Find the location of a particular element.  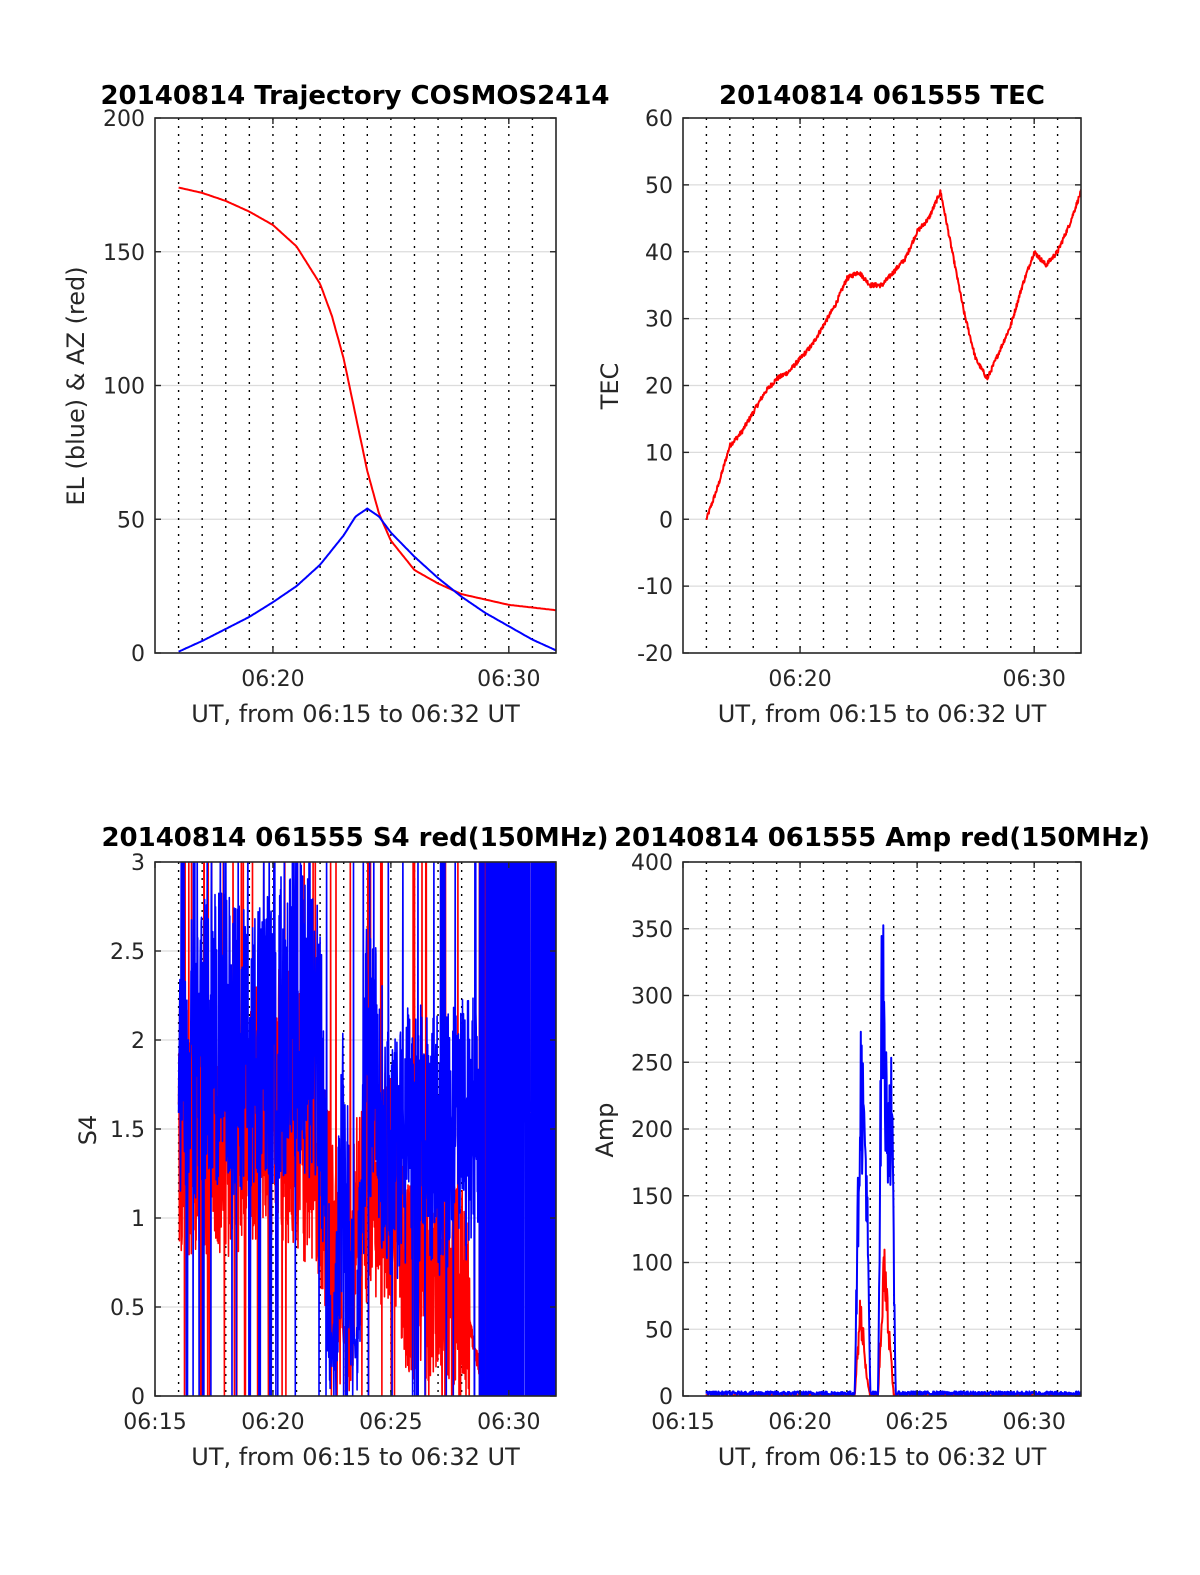

y-axis-label: S4 is located at coordinates (88, 1130).